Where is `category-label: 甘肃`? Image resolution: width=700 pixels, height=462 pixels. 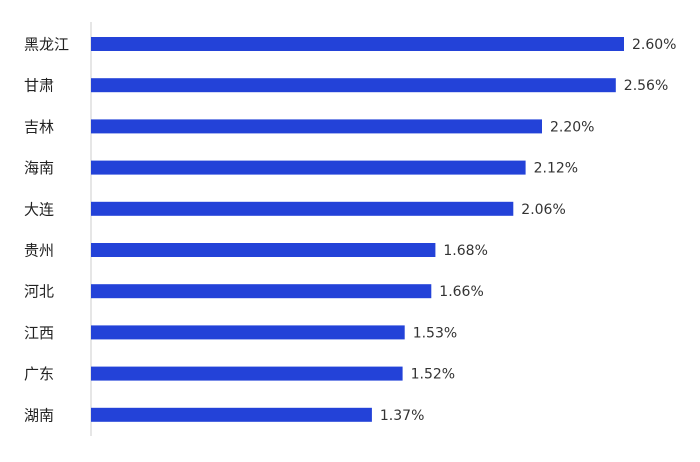
category-label: 甘肃 is located at coordinates (39, 86).